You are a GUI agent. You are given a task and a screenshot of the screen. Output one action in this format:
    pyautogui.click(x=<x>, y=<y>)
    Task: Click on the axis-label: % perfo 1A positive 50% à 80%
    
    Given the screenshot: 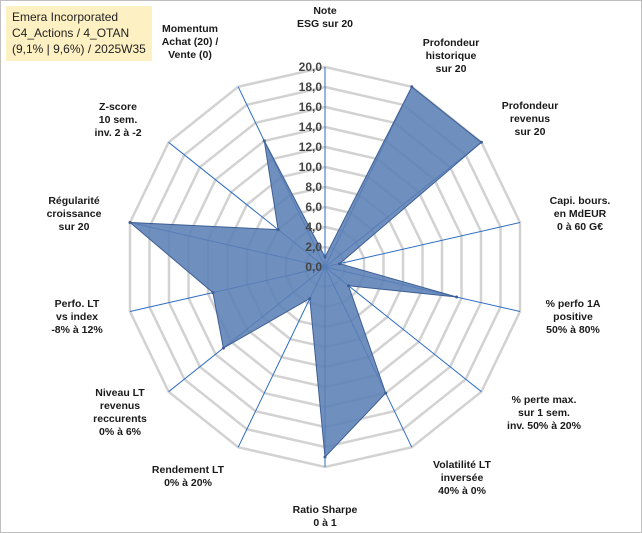 What is the action you would take?
    pyautogui.click(x=573, y=317)
    